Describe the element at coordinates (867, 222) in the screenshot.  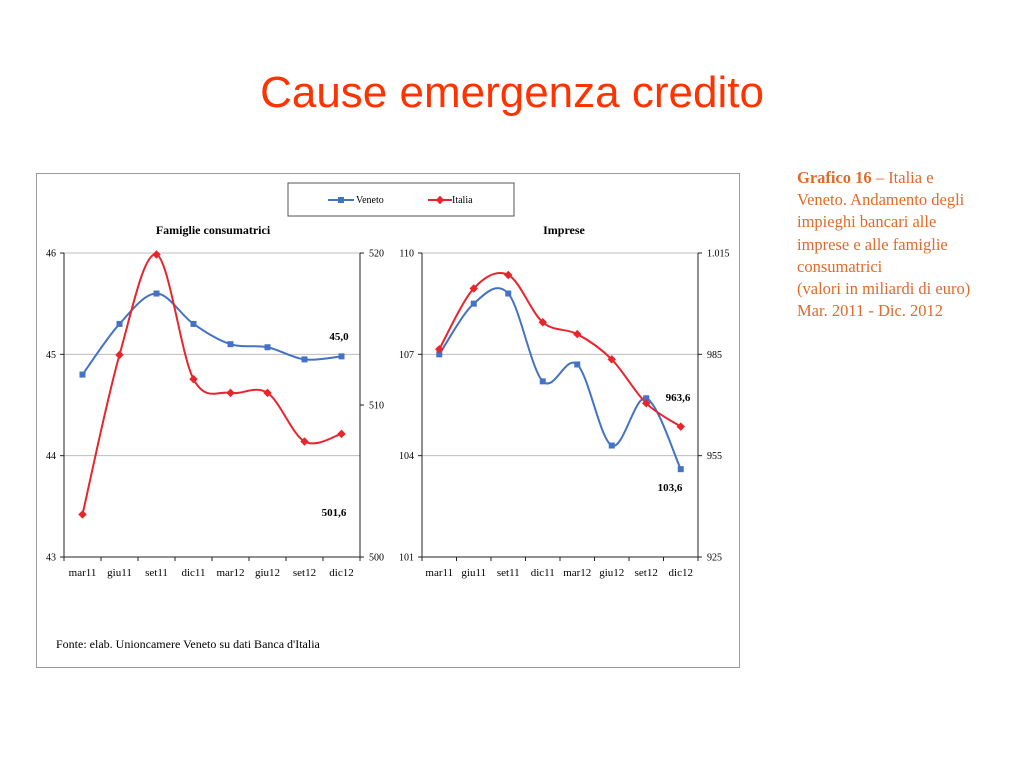
I see `caption-line: impieghi bancari alle` at that location.